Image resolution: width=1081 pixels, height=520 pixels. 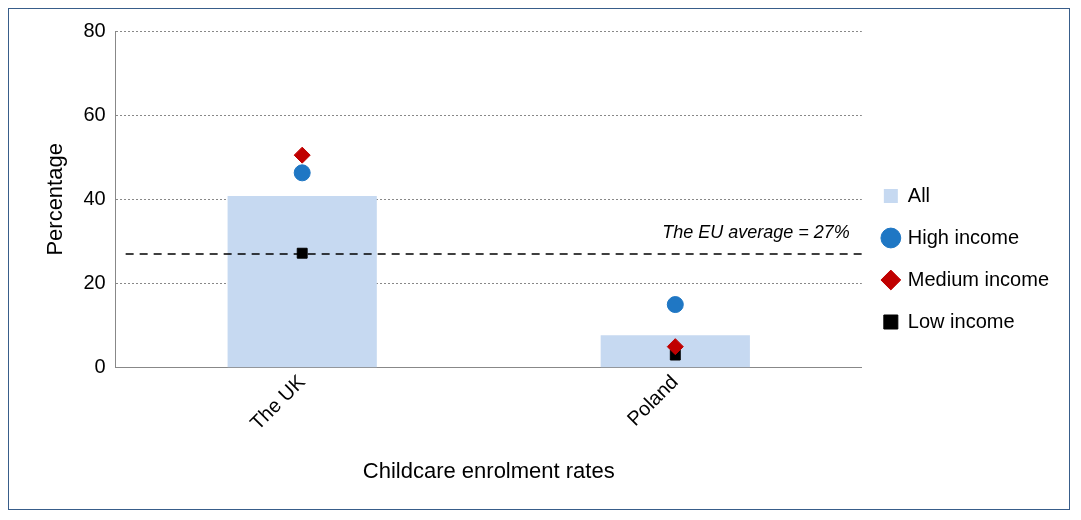 I want to click on y-tick-label: 40, so click(x=94, y=197).